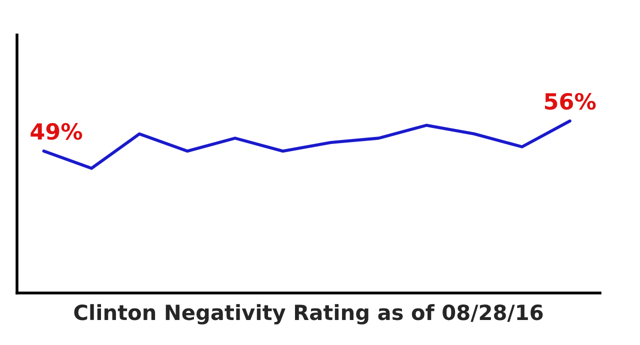 Image resolution: width=640 pixels, height=345 pixels. I want to click on x-axis-title: Clinton Negativity Rating as of 08/28/16, so click(308, 314).